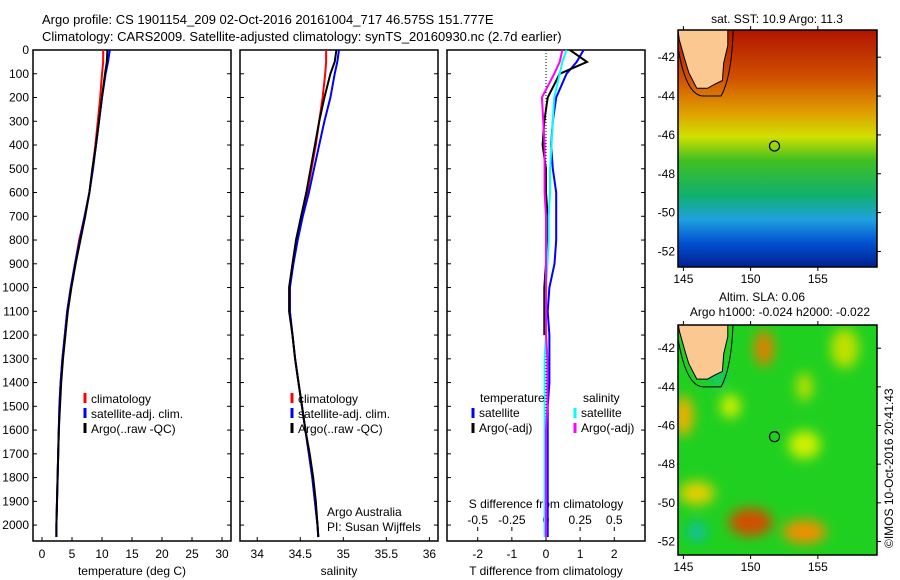 The height and width of the screenshot is (580, 900). What do you see at coordinates (546, 571) in the screenshot?
I see `x-axis-label: T difference from climatology` at bounding box center [546, 571].